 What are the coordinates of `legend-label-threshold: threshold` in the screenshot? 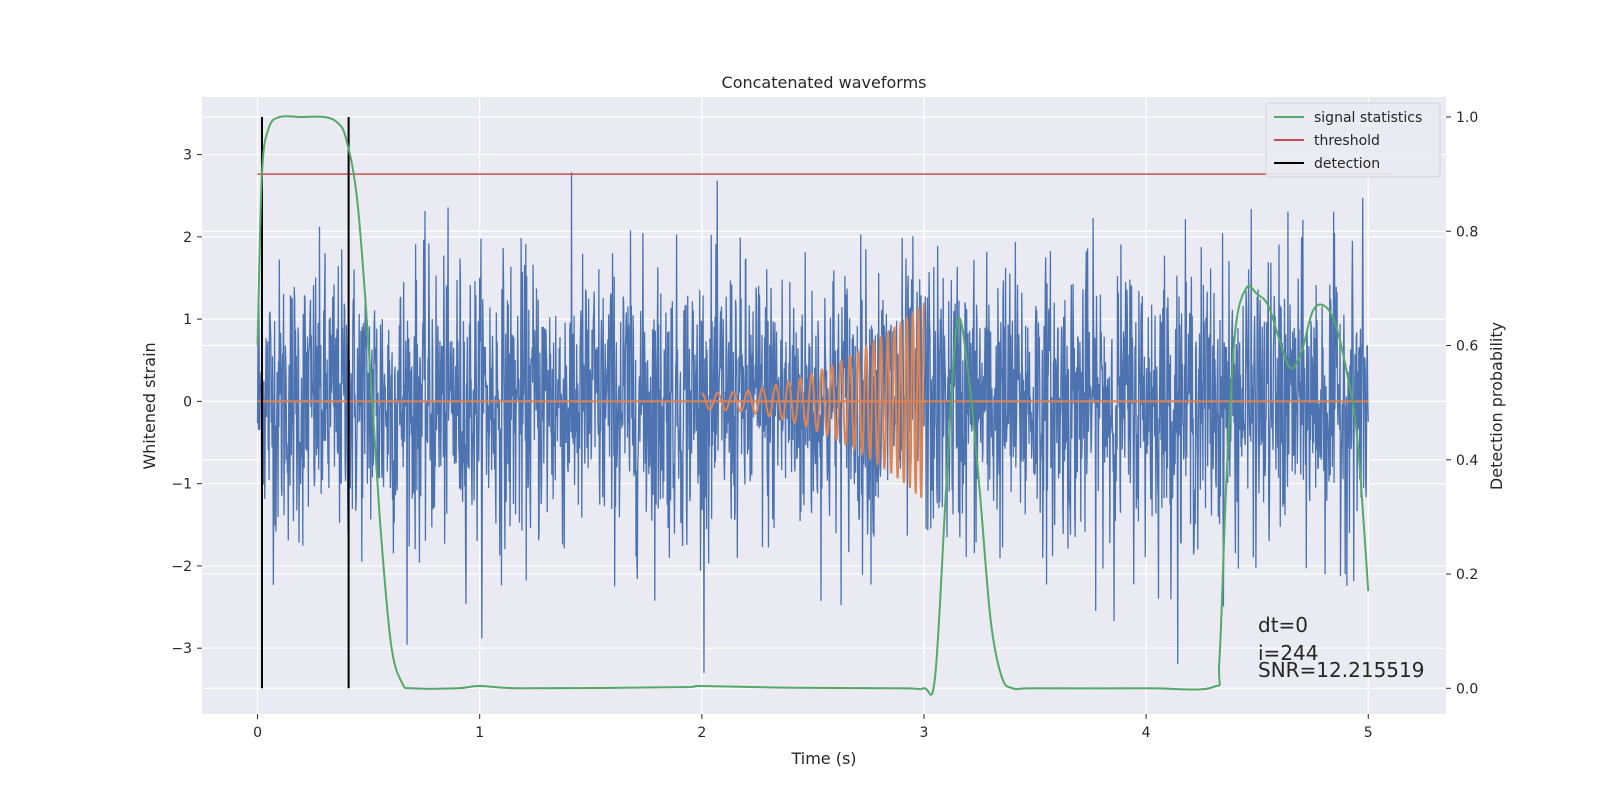 It's located at (1347, 141).